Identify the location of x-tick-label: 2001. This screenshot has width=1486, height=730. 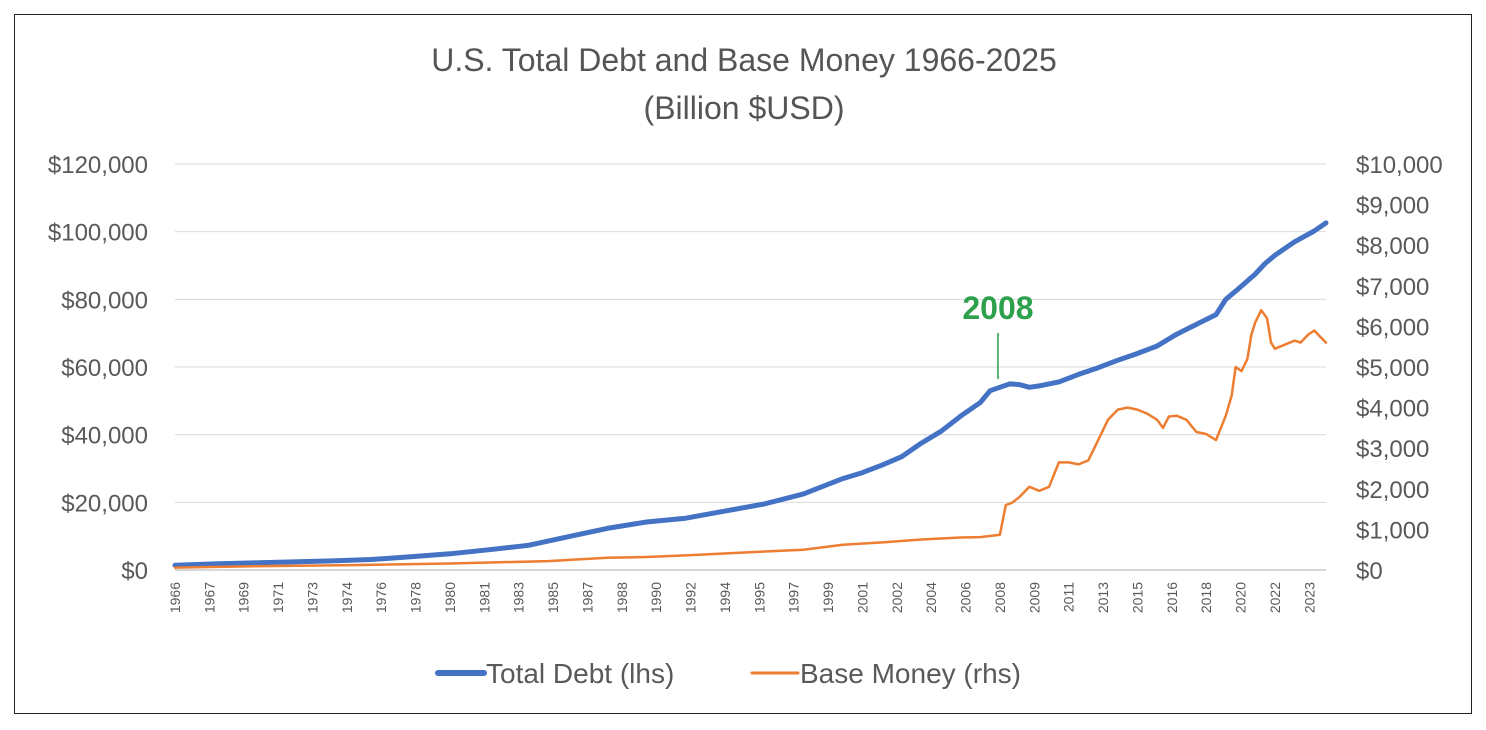
(862, 597).